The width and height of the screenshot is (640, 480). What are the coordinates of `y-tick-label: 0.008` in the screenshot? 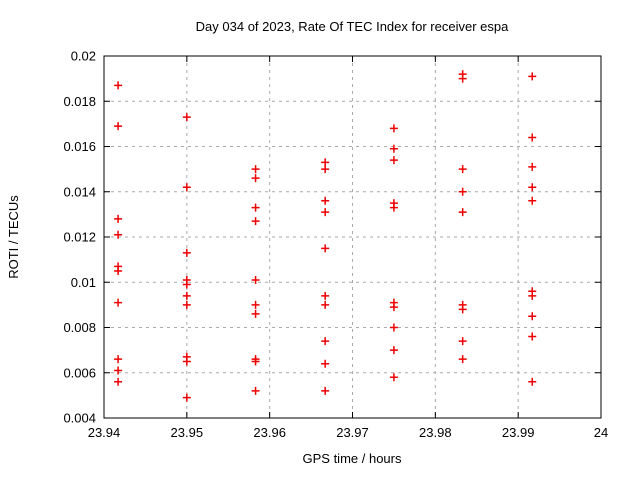 It's located at (79, 327).